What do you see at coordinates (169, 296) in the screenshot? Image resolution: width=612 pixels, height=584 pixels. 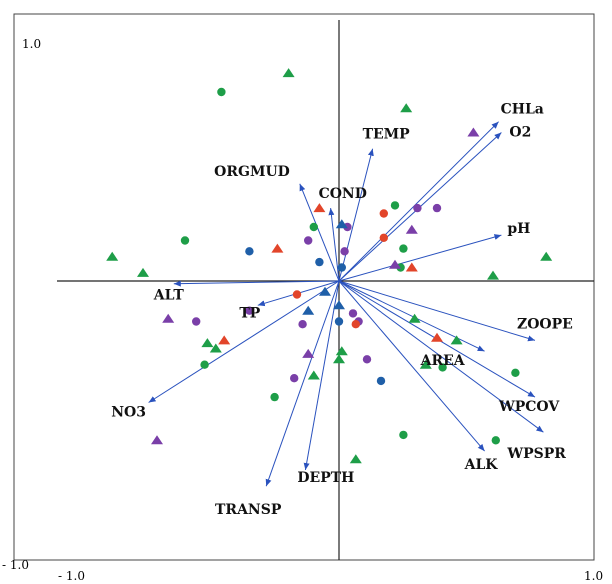 I see `vector-label-alt: ALT` at bounding box center [169, 296].